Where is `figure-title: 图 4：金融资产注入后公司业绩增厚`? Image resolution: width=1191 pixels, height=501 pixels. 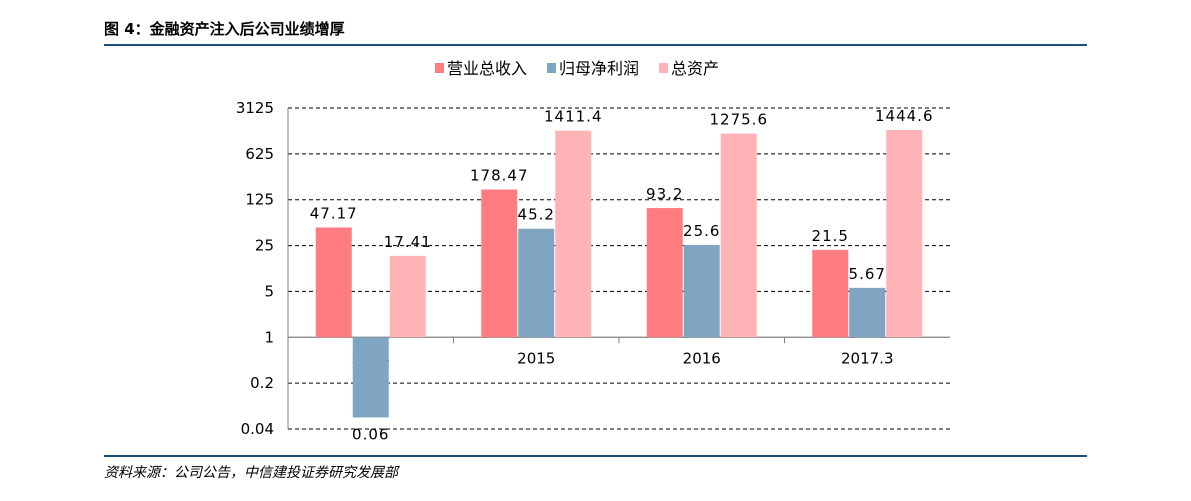
figure-title: 图 4：金融资产注入后公司业绩增厚 is located at coordinates (224, 29).